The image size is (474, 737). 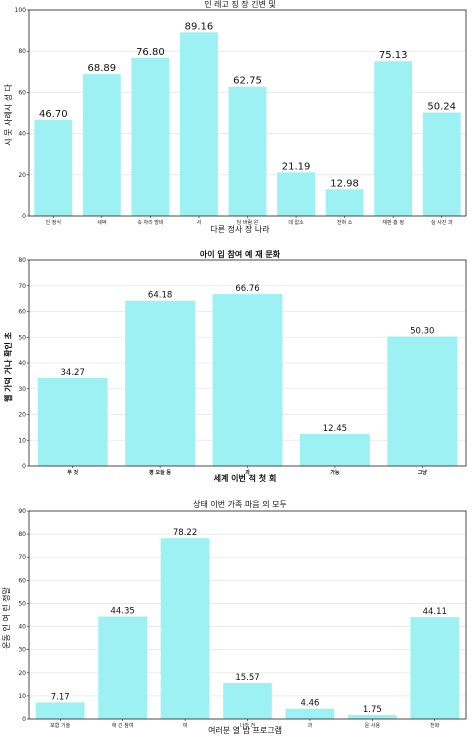 I want to click on bar-value-label: 12.45, so click(x=335, y=429).